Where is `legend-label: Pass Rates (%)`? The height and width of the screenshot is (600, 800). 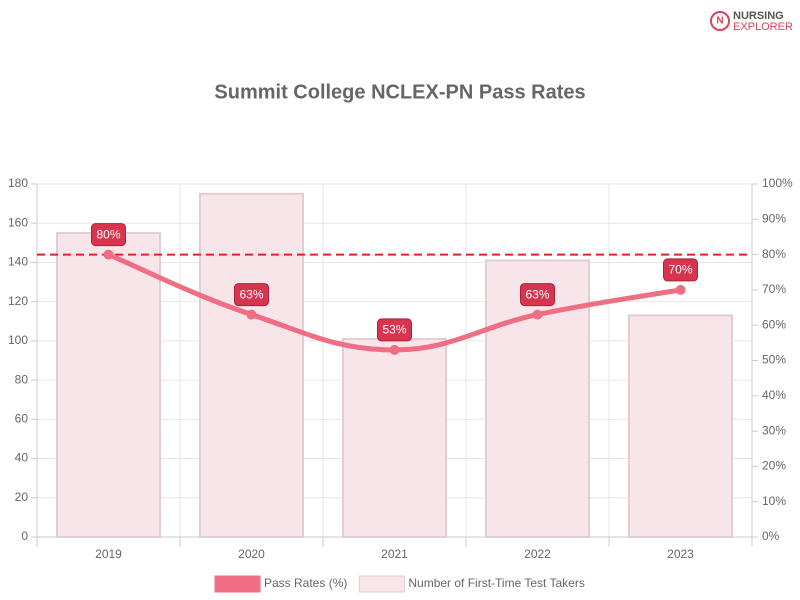 legend-label: Pass Rates (%) is located at coordinates (305, 583).